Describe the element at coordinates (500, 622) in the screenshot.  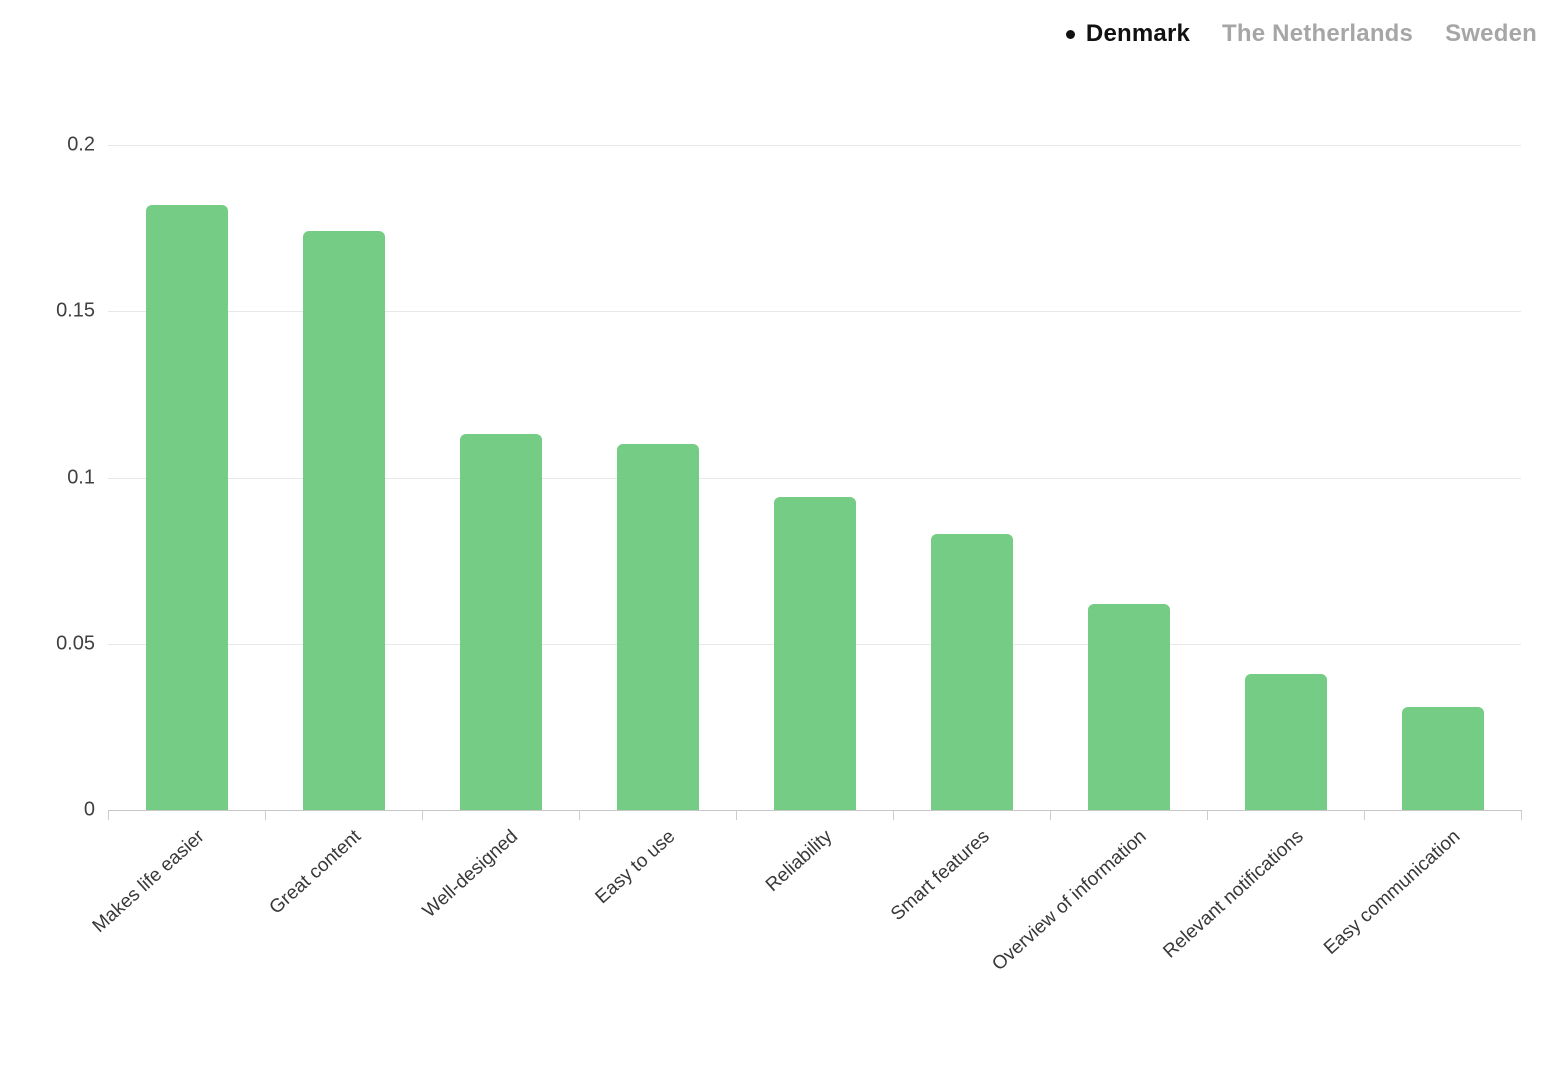
I see `bar-well-designed` at that location.